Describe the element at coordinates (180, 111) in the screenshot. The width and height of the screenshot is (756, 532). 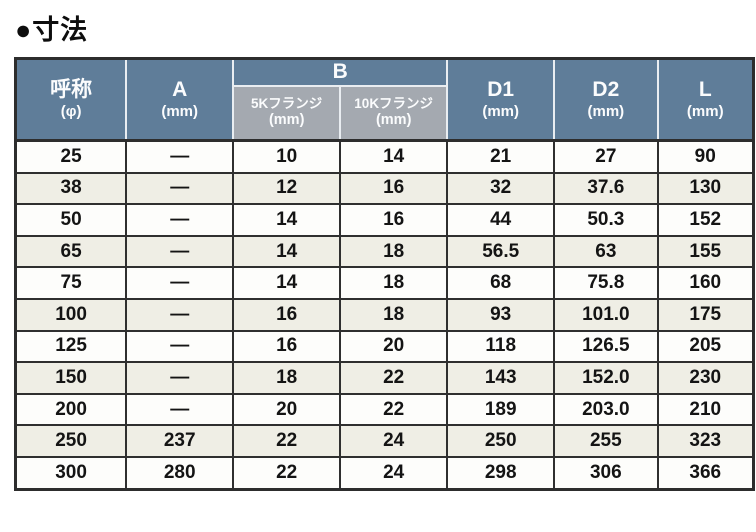
I see `header-col-a-unit: (mm)` at that location.